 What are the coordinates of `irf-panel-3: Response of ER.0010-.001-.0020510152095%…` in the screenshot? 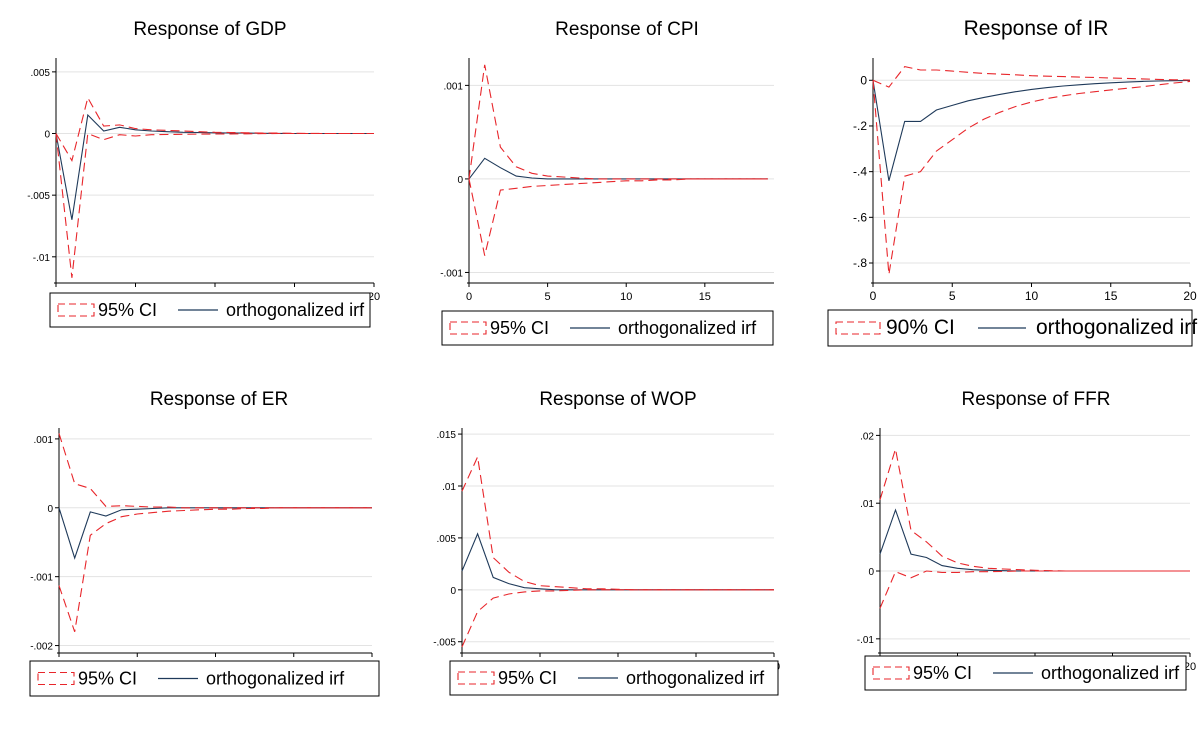 It's located at (204, 543).